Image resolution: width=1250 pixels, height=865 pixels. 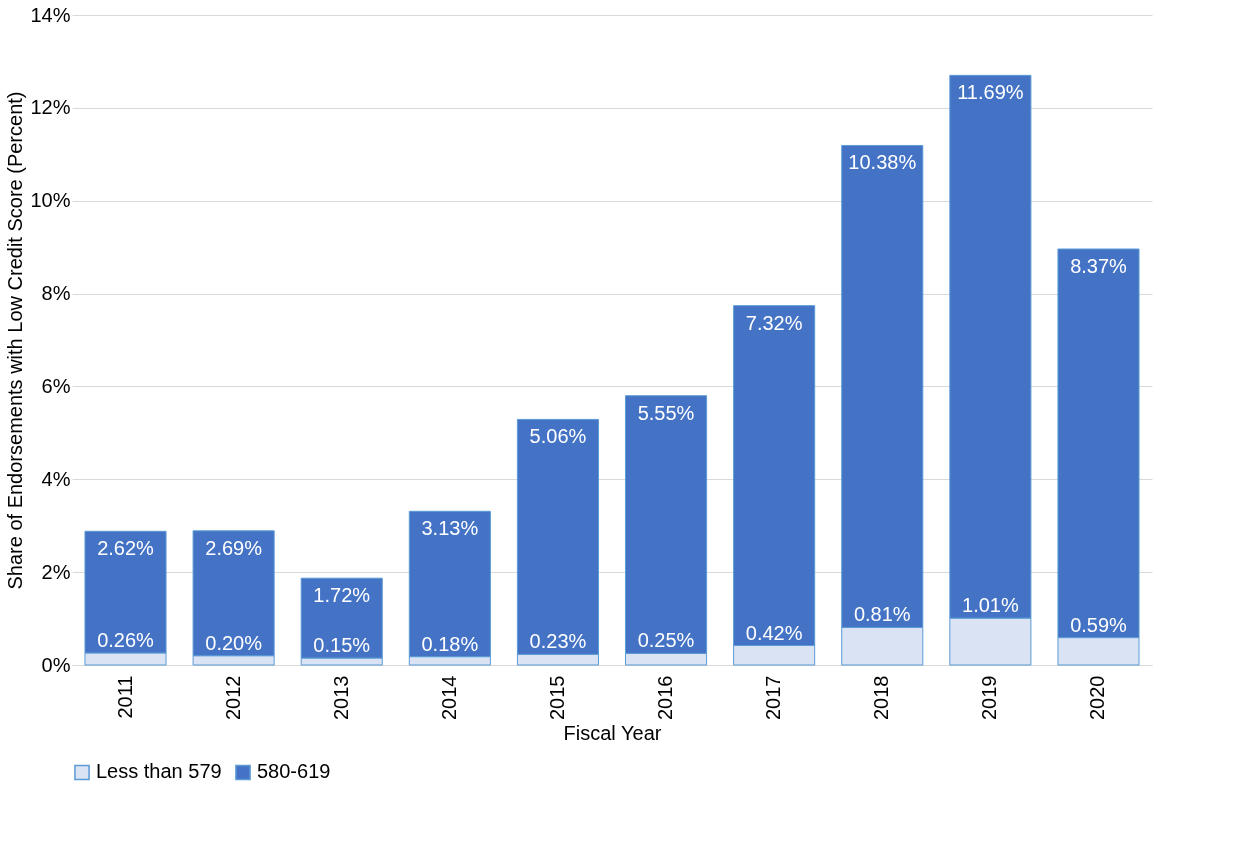 What do you see at coordinates (612, 732) in the screenshot?
I see `x-axis-title: Fiscal Year` at bounding box center [612, 732].